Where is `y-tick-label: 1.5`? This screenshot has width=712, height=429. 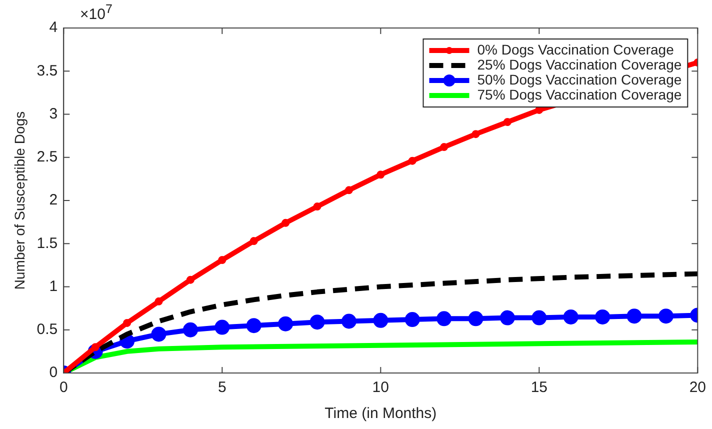
y-tick-label: 1.5 is located at coordinates (47, 243).